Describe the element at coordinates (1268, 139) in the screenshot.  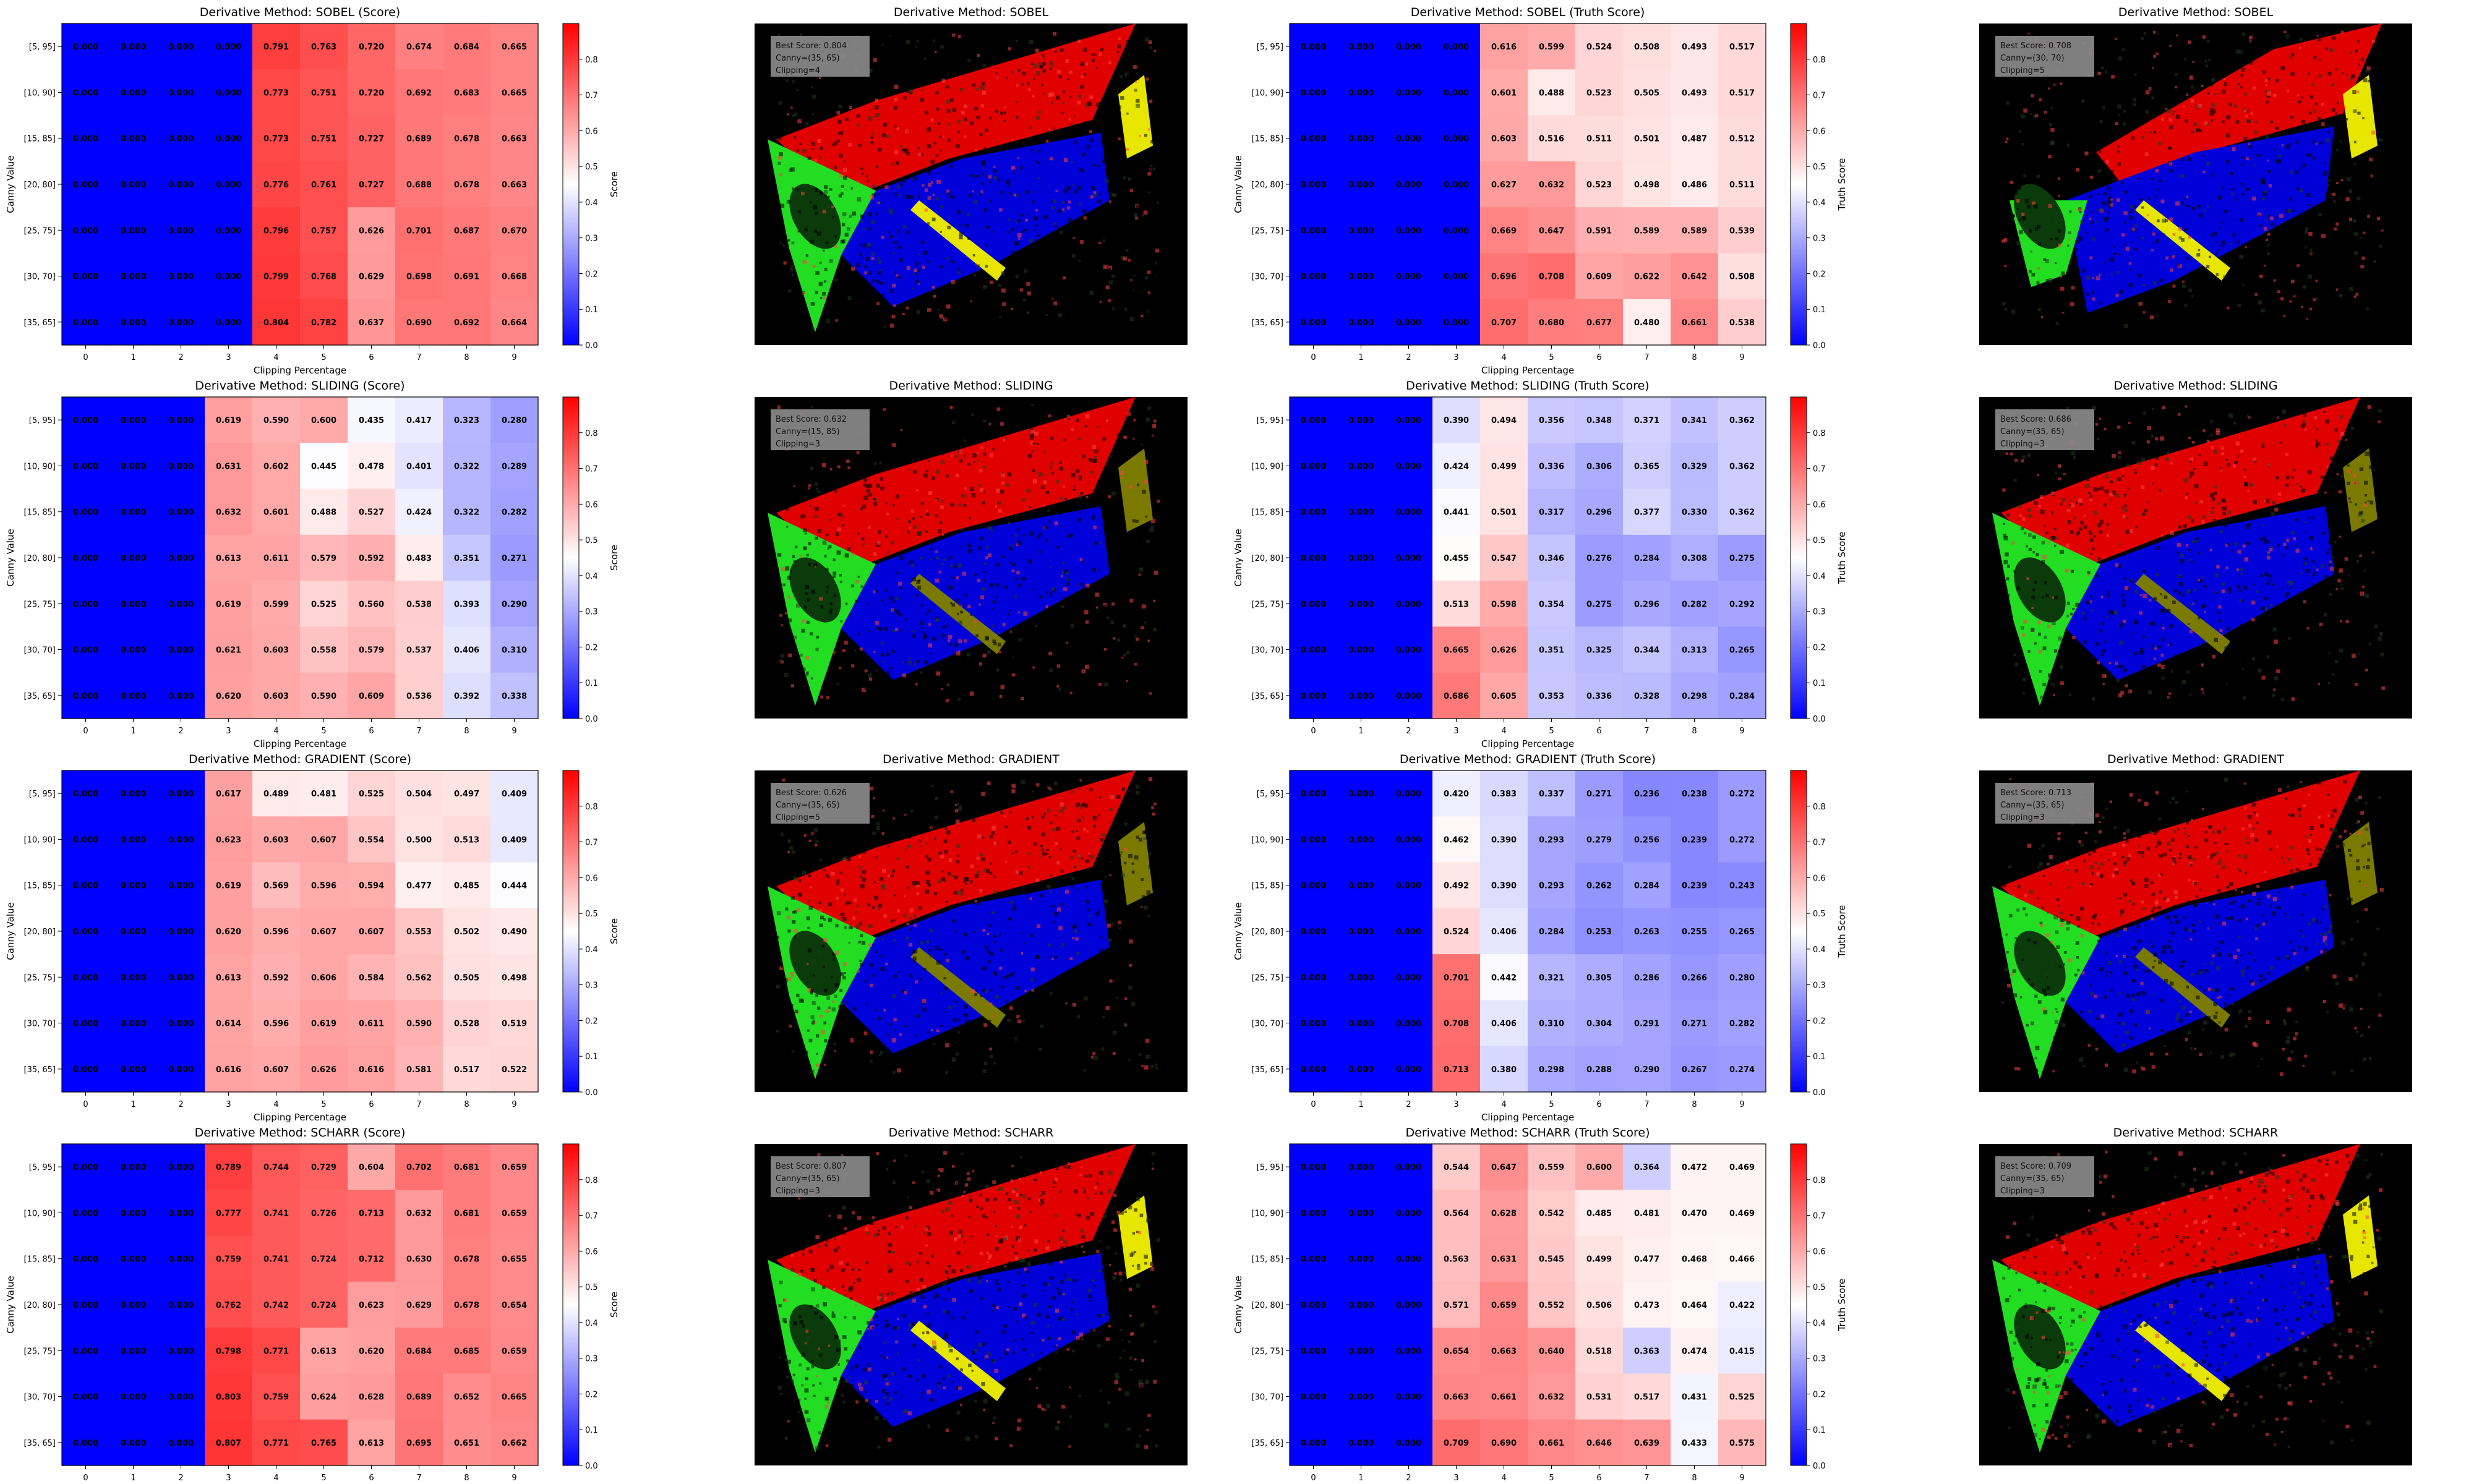
I see `y-tick-label: [15, 85]` at that location.